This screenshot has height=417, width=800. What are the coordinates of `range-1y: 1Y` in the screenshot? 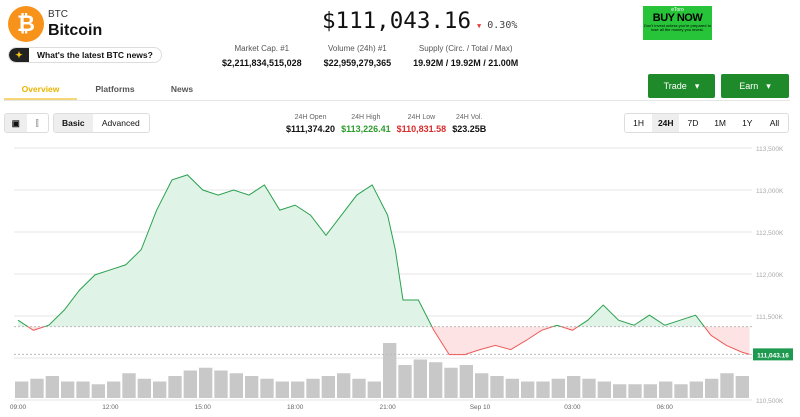 It's located at (747, 123).